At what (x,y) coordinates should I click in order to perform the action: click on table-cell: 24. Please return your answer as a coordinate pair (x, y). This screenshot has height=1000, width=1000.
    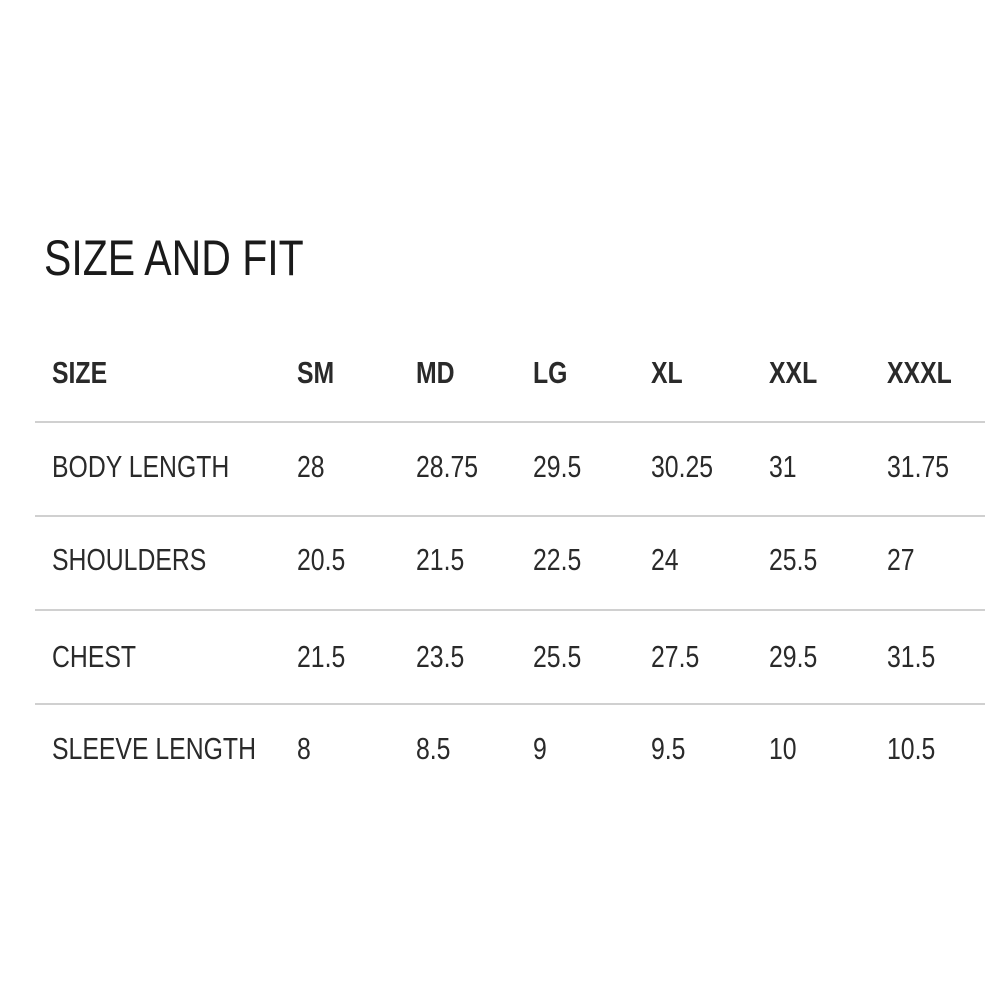
    Looking at the image, I should click on (665, 559).